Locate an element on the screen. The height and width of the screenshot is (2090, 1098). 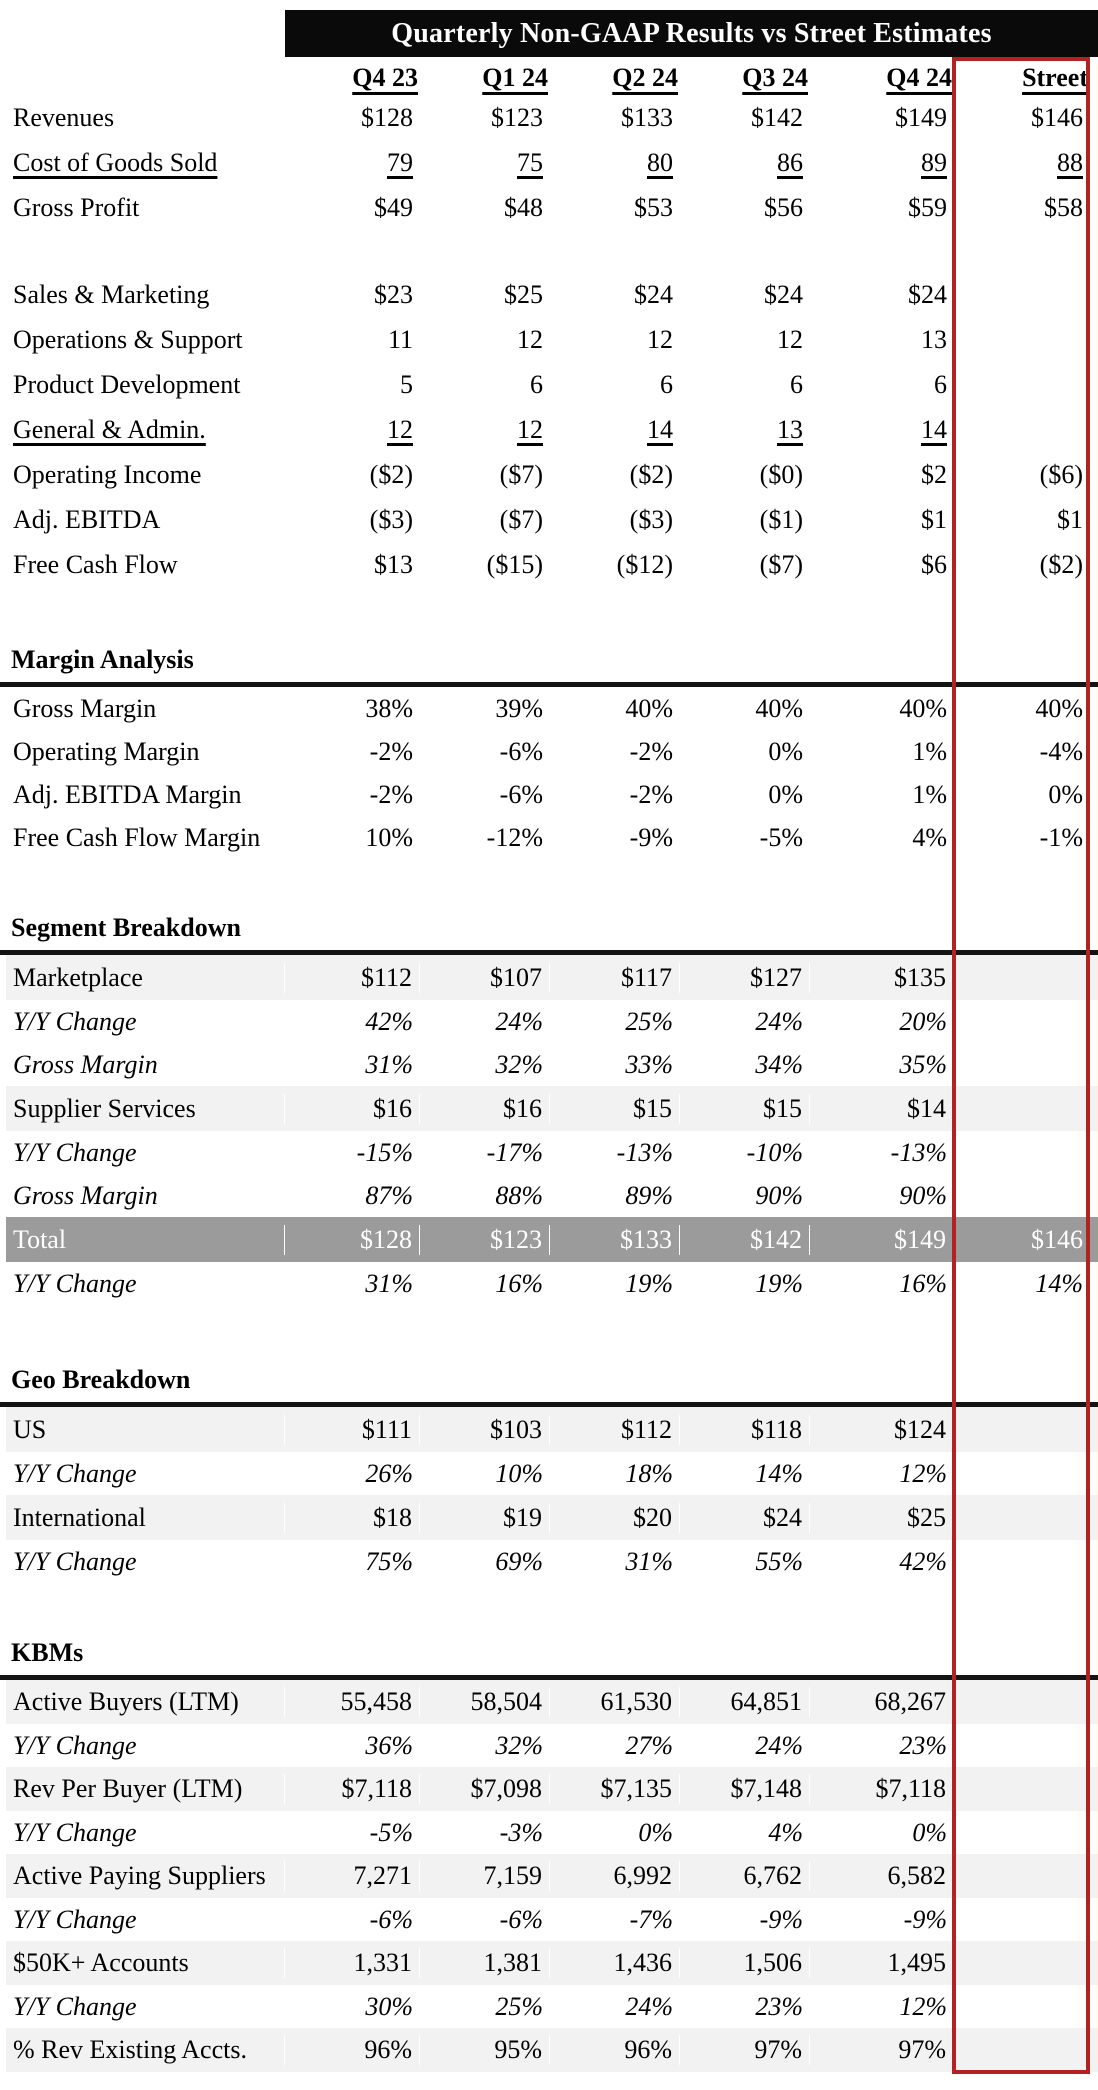
value-cell: 42% is located at coordinates (389, 1021).